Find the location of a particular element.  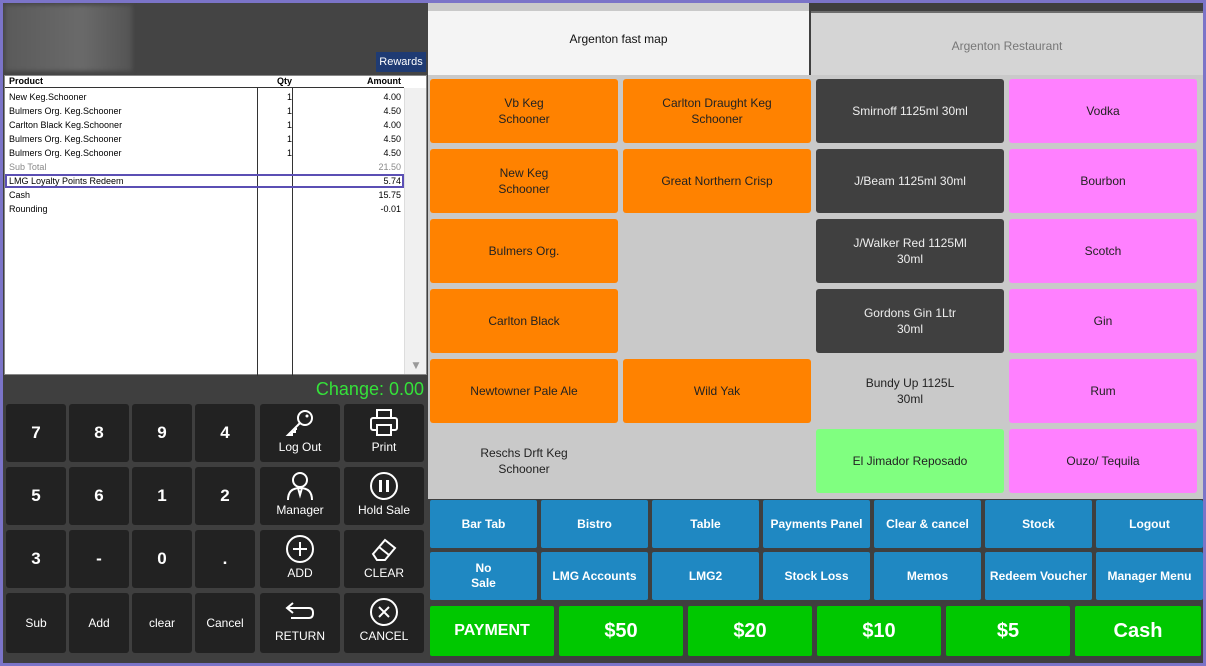

key-5: 5 is located at coordinates (36, 496).